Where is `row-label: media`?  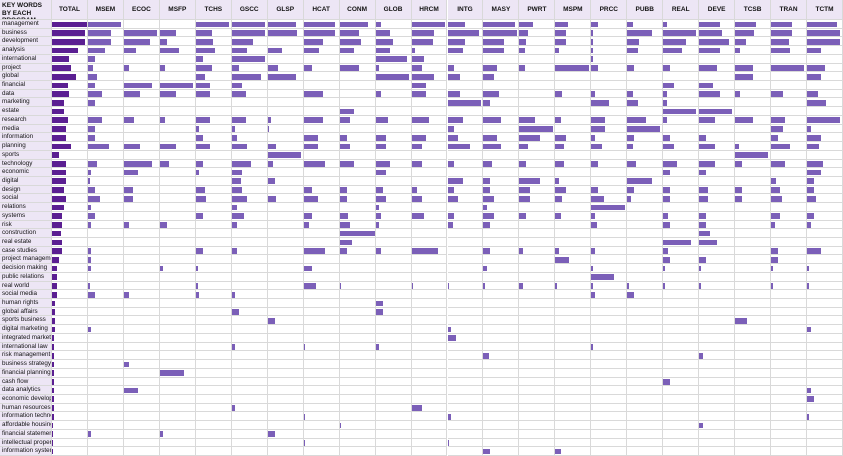
row-label: media is located at coordinates (26, 129).